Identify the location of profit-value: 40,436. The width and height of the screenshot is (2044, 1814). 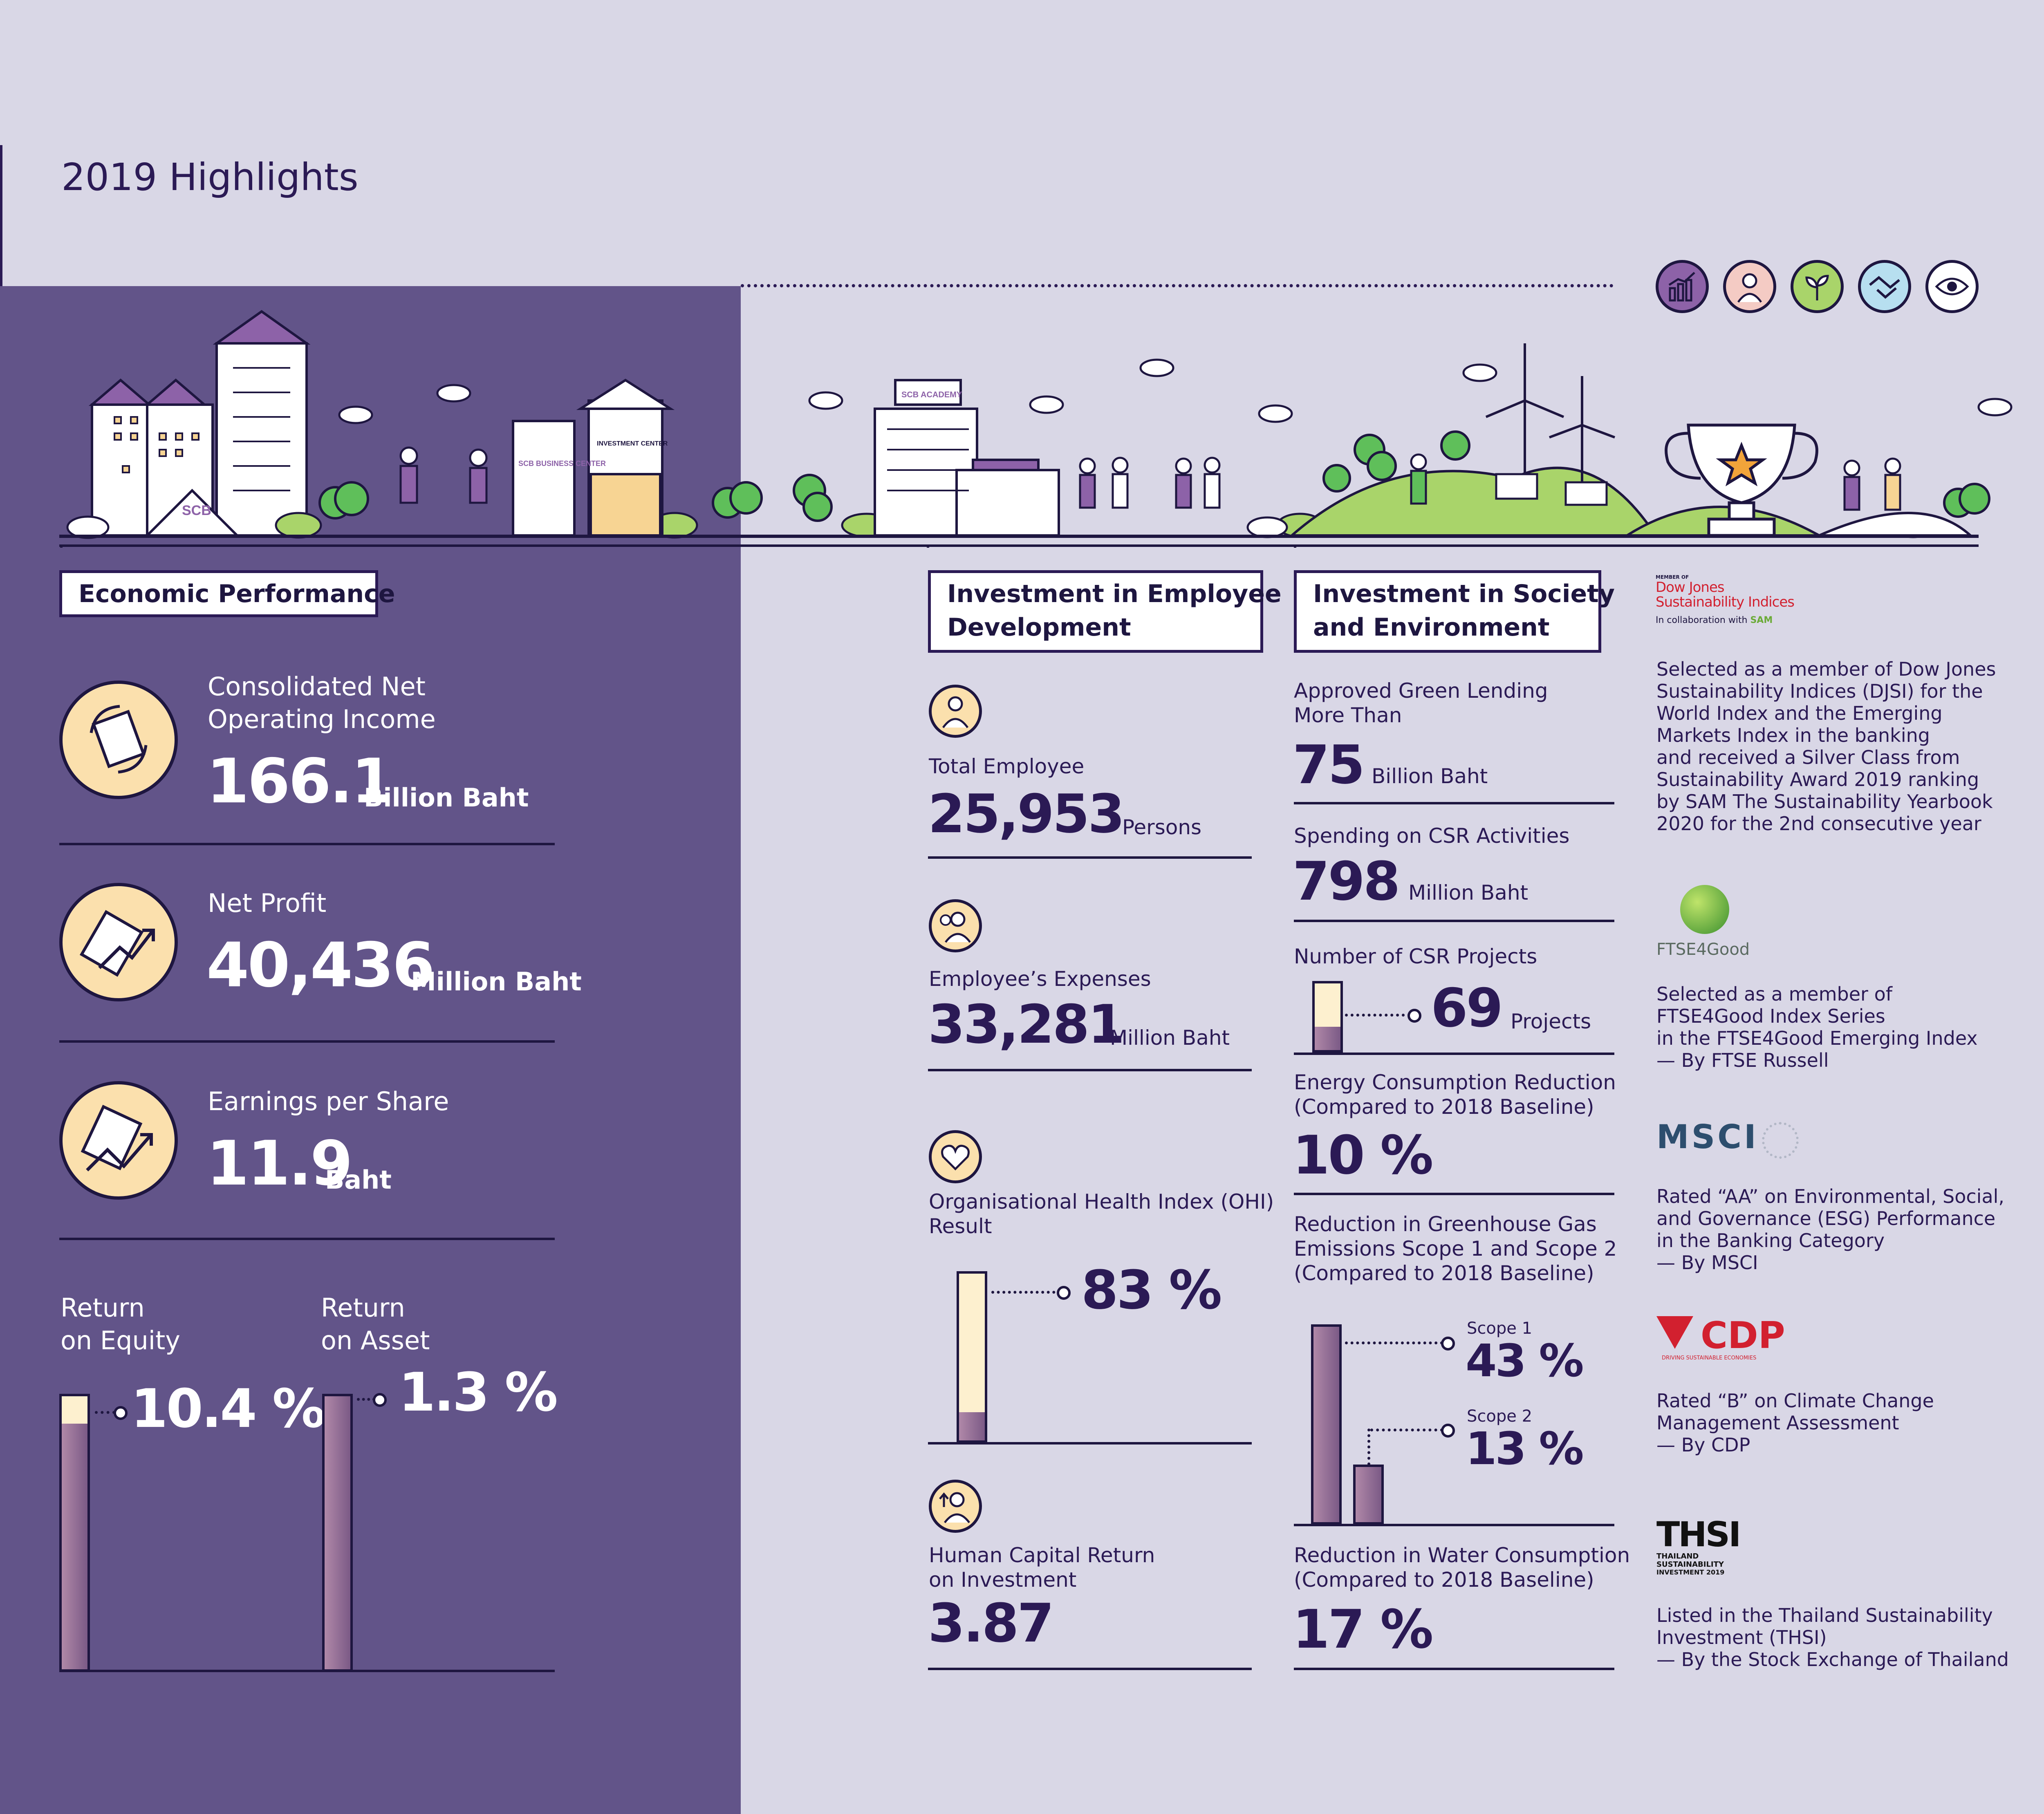
(321, 966).